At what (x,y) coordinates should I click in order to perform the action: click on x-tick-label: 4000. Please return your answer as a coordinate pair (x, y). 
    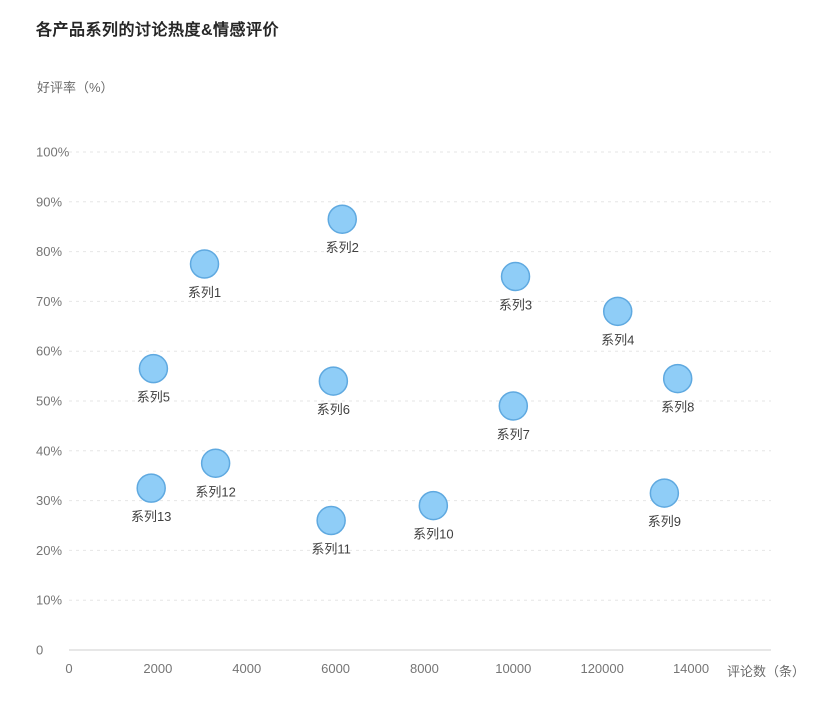
    Looking at the image, I should click on (246, 668).